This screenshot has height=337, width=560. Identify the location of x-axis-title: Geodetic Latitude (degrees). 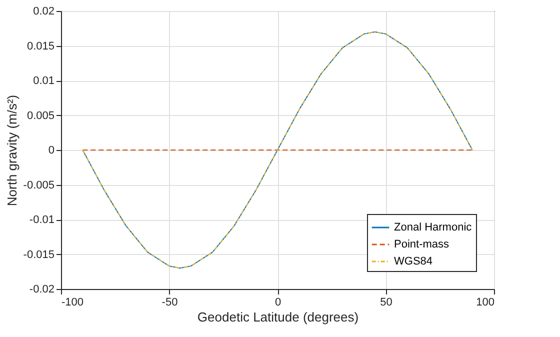
(278, 317).